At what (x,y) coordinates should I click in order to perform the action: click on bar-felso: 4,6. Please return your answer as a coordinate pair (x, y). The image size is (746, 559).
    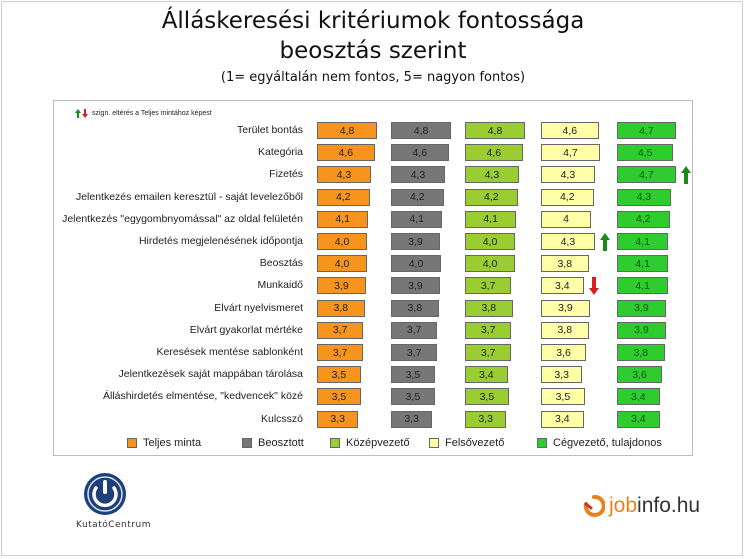
    Looking at the image, I should click on (570, 130).